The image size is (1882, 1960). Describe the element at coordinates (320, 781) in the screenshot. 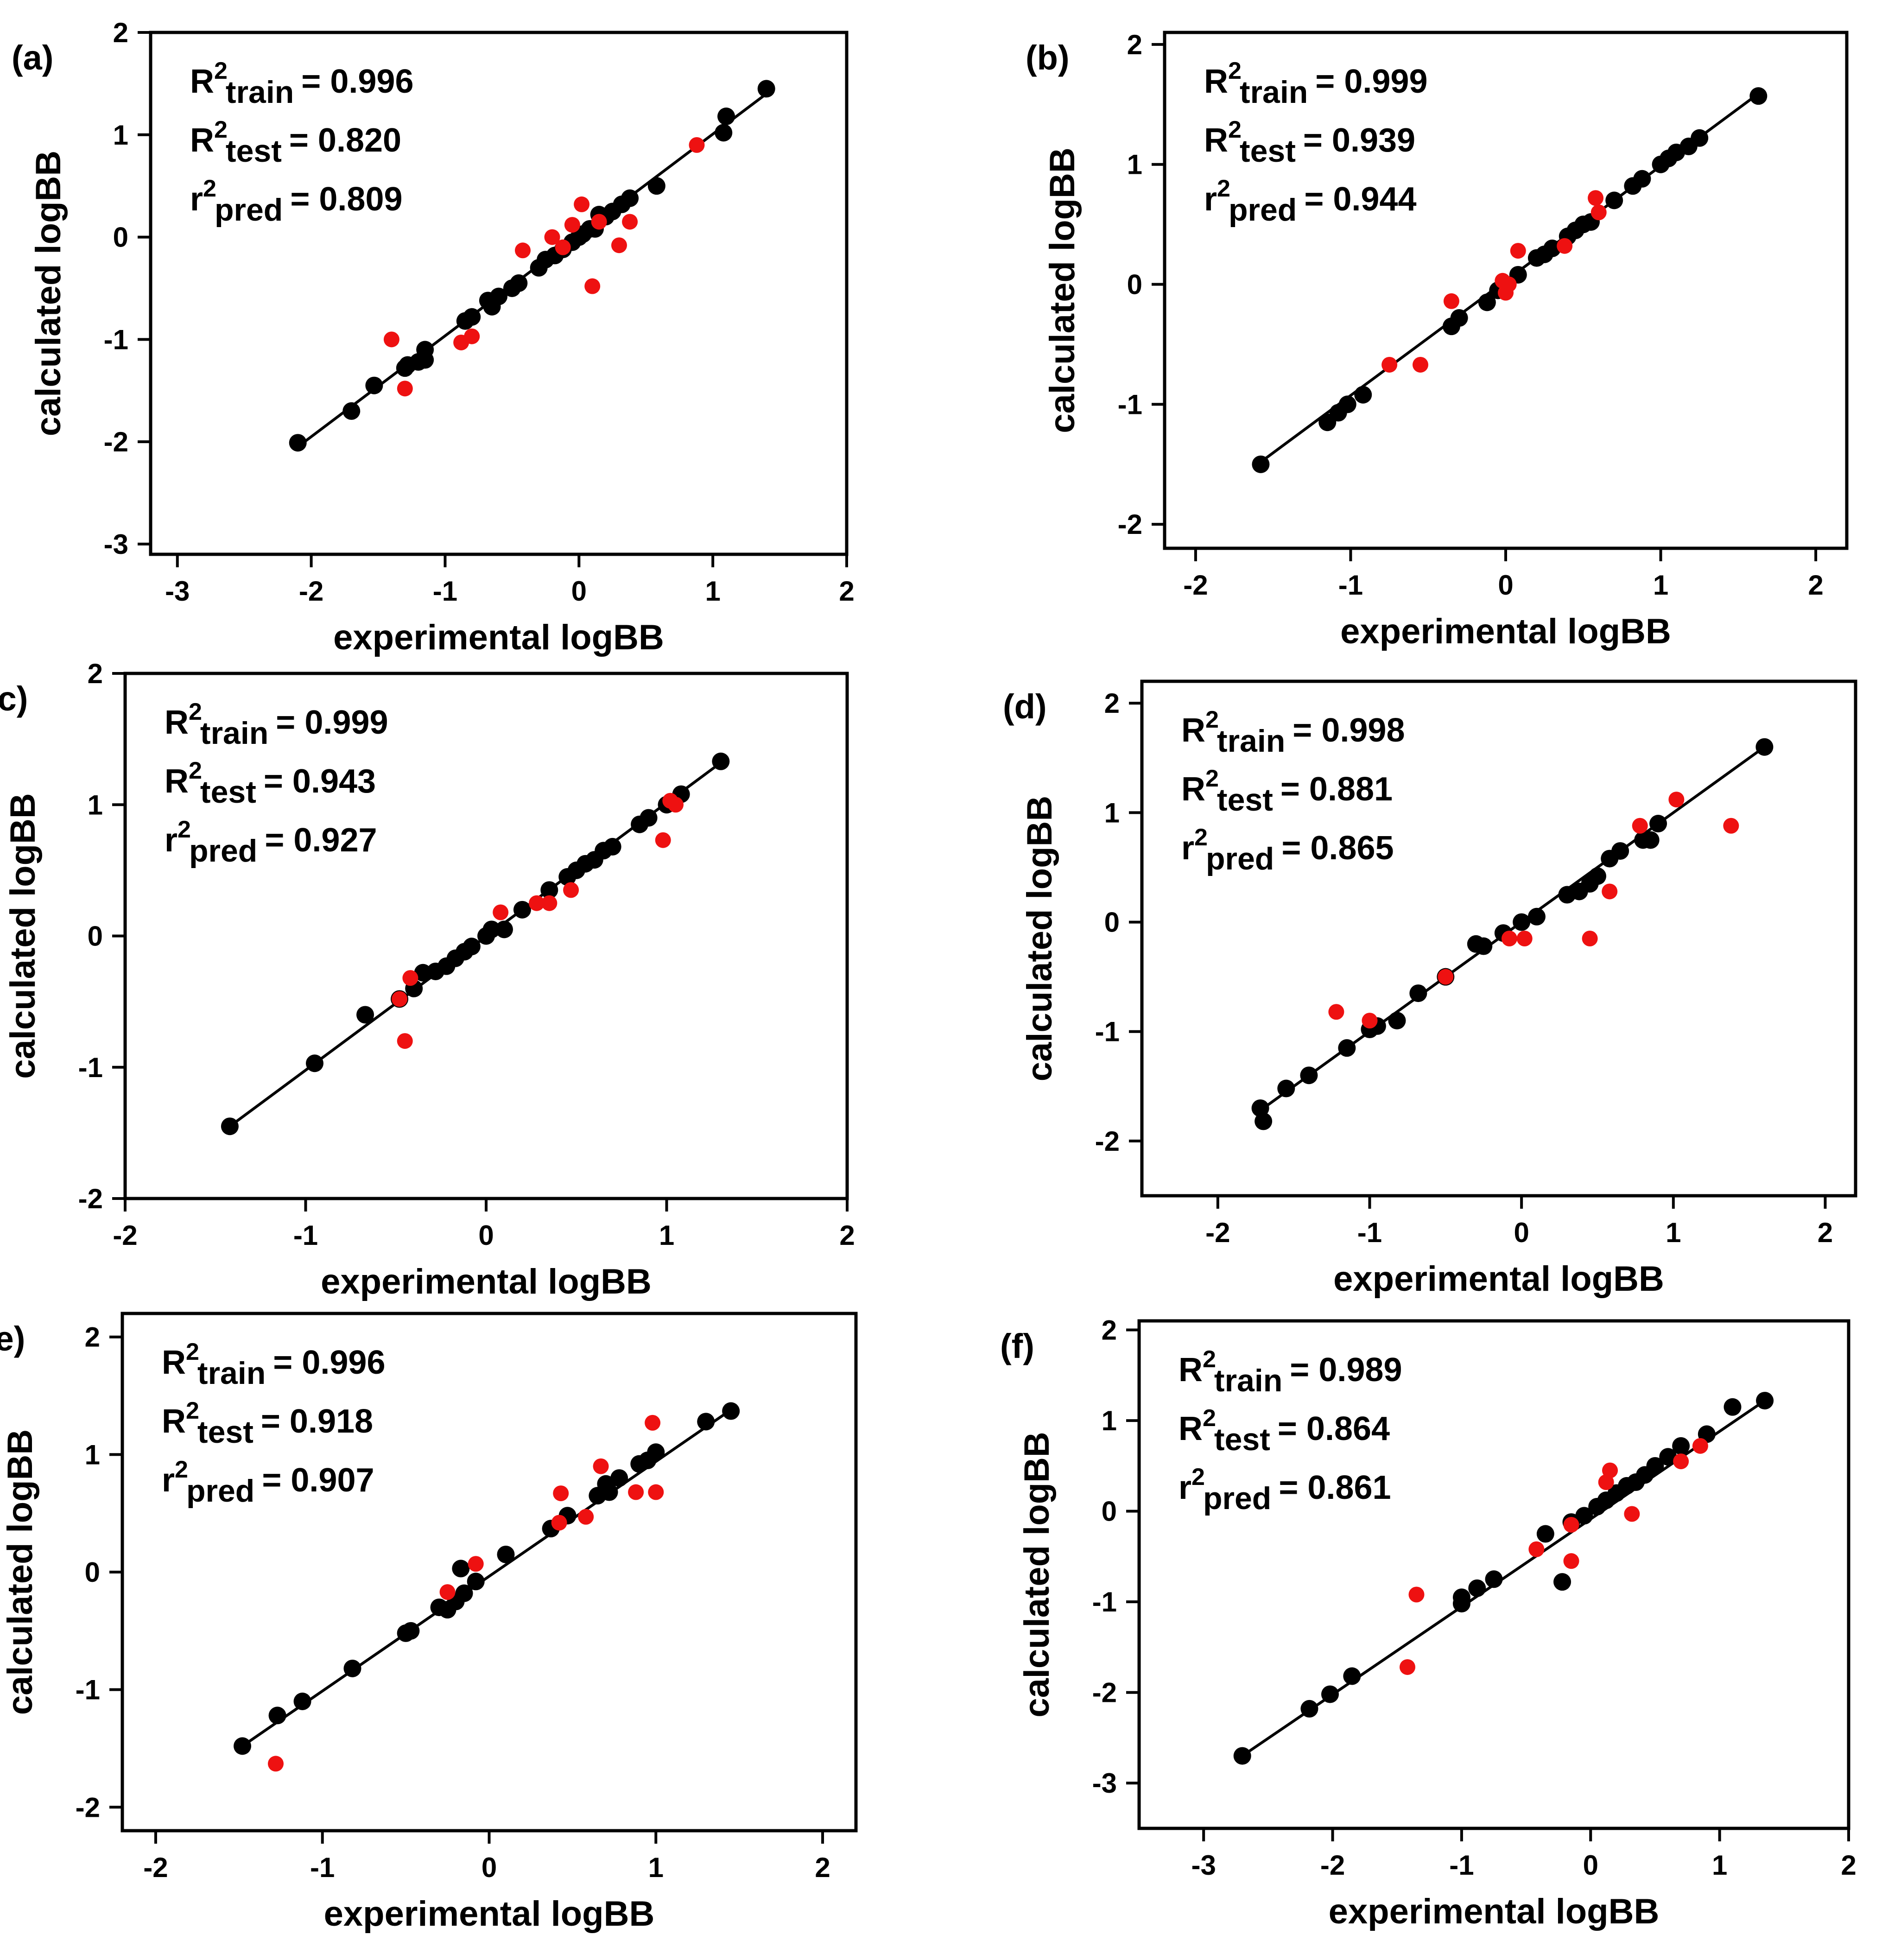

I see `stat-value: = 0.943` at that location.